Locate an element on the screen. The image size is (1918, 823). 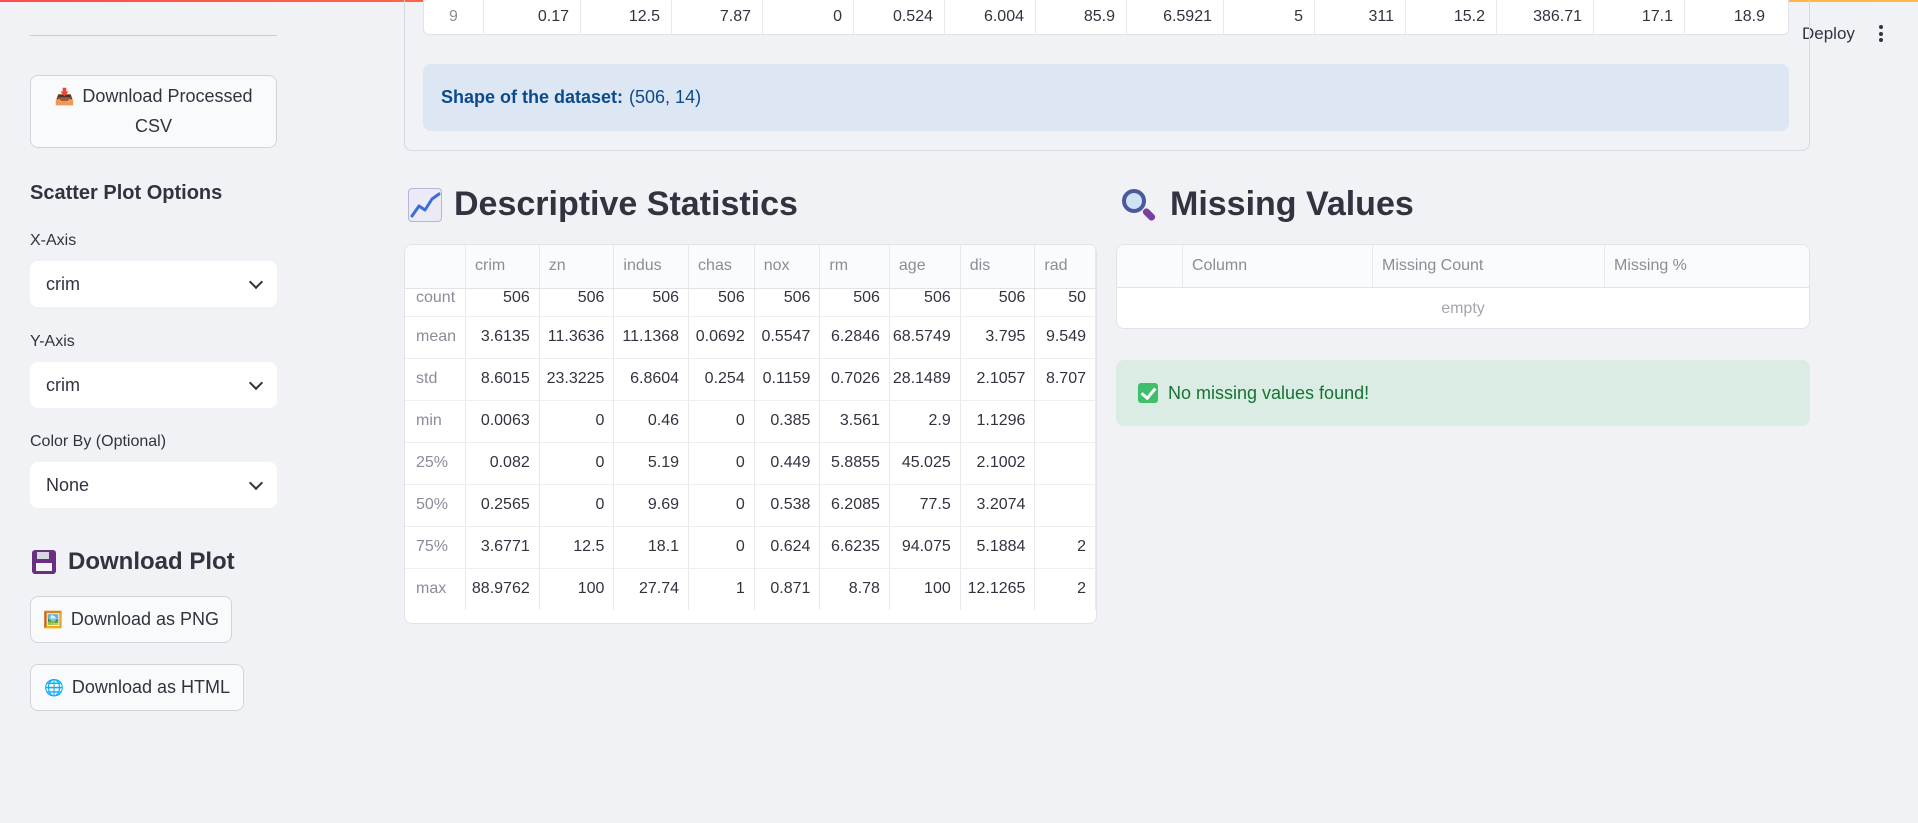
table-cell: 5.8855 is located at coordinates (854, 463).